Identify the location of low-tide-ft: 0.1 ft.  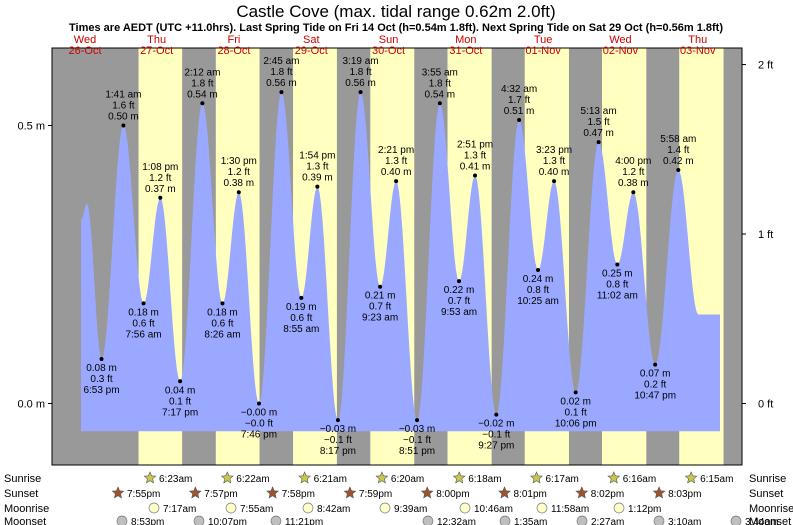
(180, 401).